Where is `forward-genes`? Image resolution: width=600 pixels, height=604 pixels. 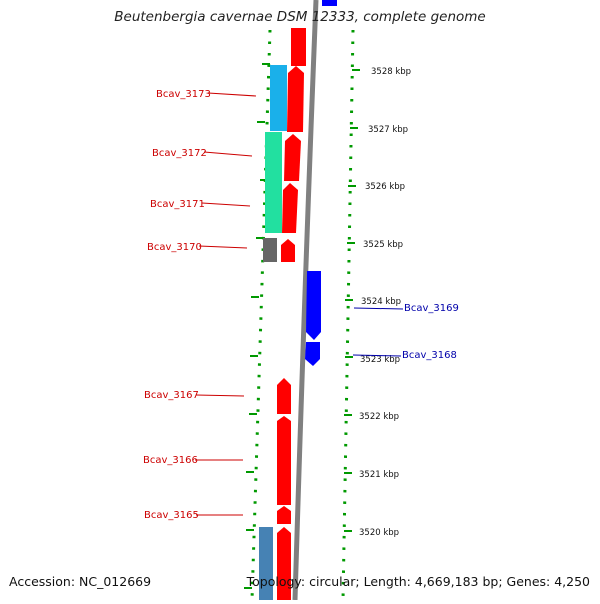 forward-genes is located at coordinates (291, 314).